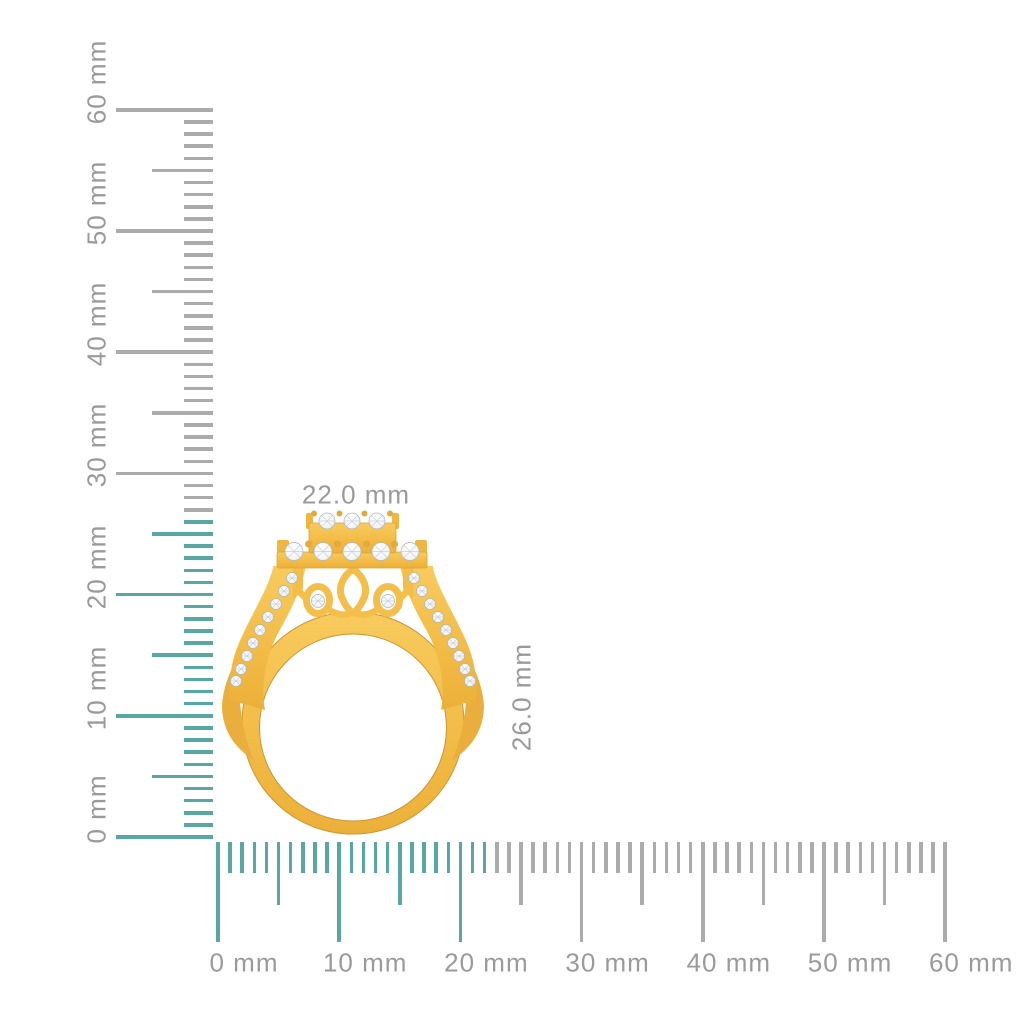 This screenshot has width=1024, height=1024. Describe the element at coordinates (96, 82) in the screenshot. I see `vertical-ruler-label: 60 mm` at that location.